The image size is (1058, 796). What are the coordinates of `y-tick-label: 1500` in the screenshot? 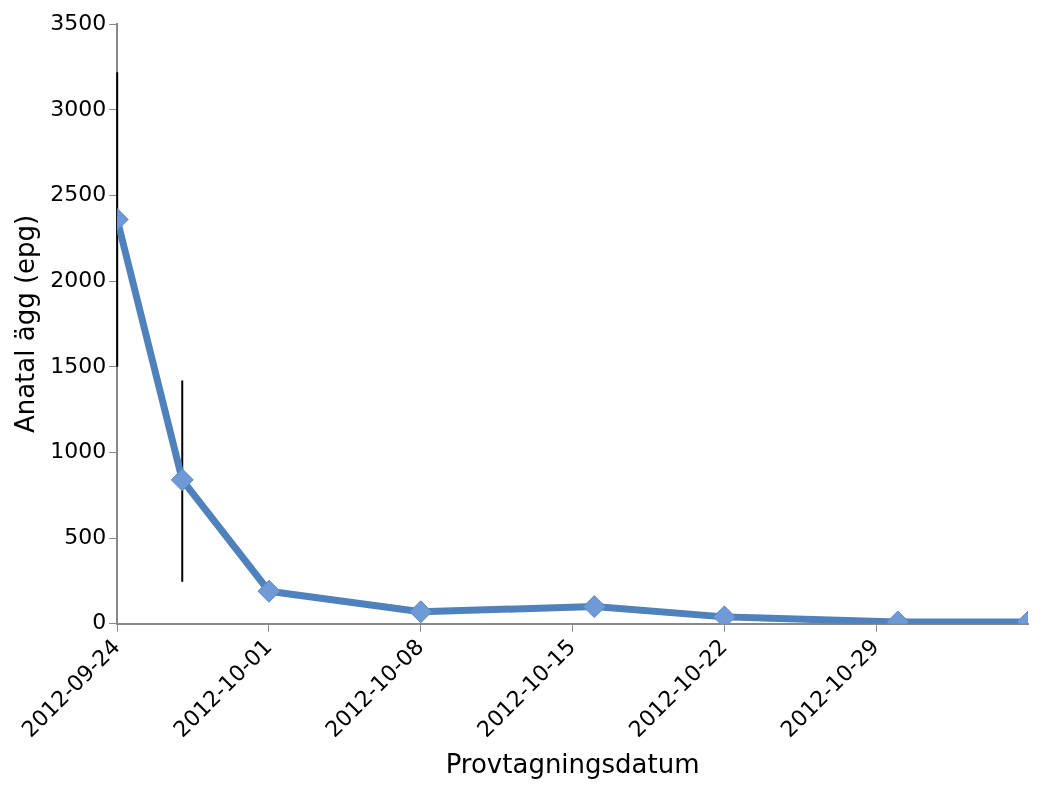 It's located at (78, 365).